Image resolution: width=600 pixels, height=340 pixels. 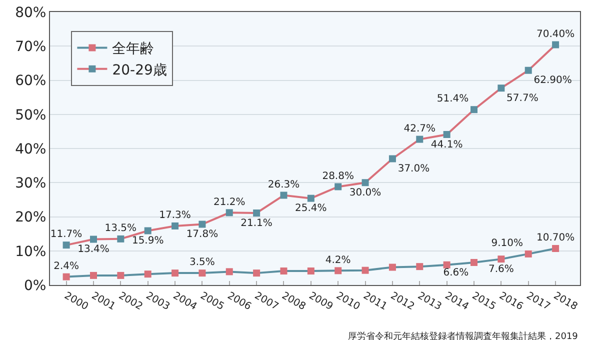 What do you see at coordinates (338, 260) in the screenshot?
I see `data-label: 4.2%` at bounding box center [338, 260].